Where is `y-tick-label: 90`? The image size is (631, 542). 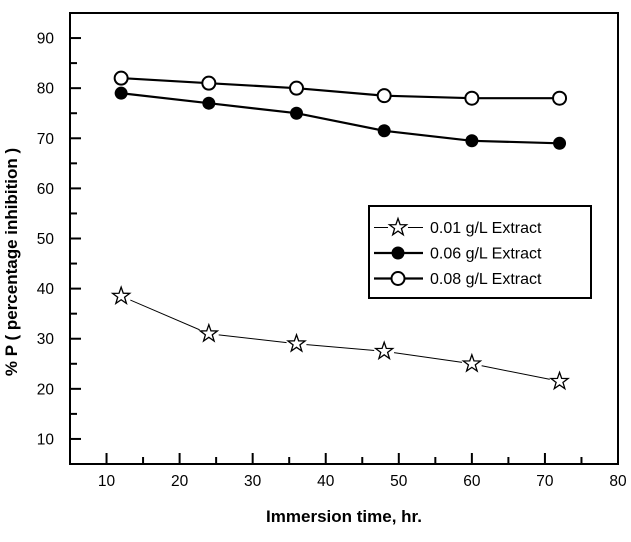 y-tick-label: 90 is located at coordinates (46, 39).